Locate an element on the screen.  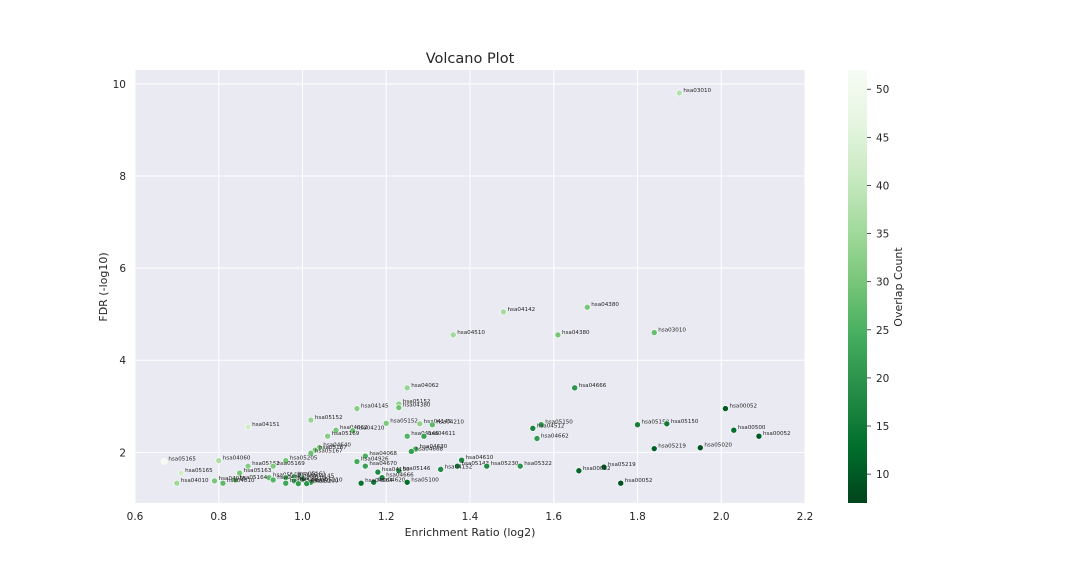
x-tick-label: 1.4 is located at coordinates (470, 517).